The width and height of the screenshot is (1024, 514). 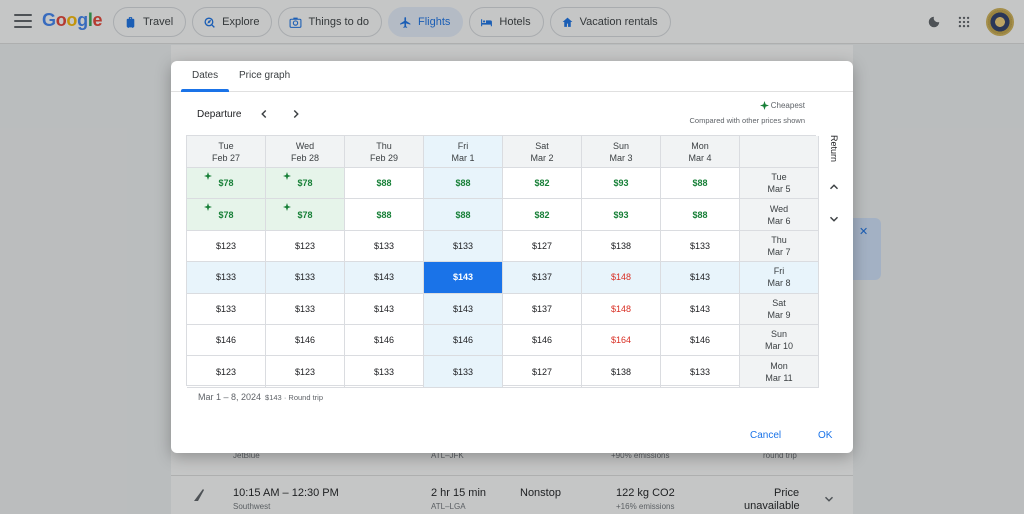 What do you see at coordinates (834, 219) in the screenshot?
I see `chevron-down-icon` at bounding box center [834, 219].